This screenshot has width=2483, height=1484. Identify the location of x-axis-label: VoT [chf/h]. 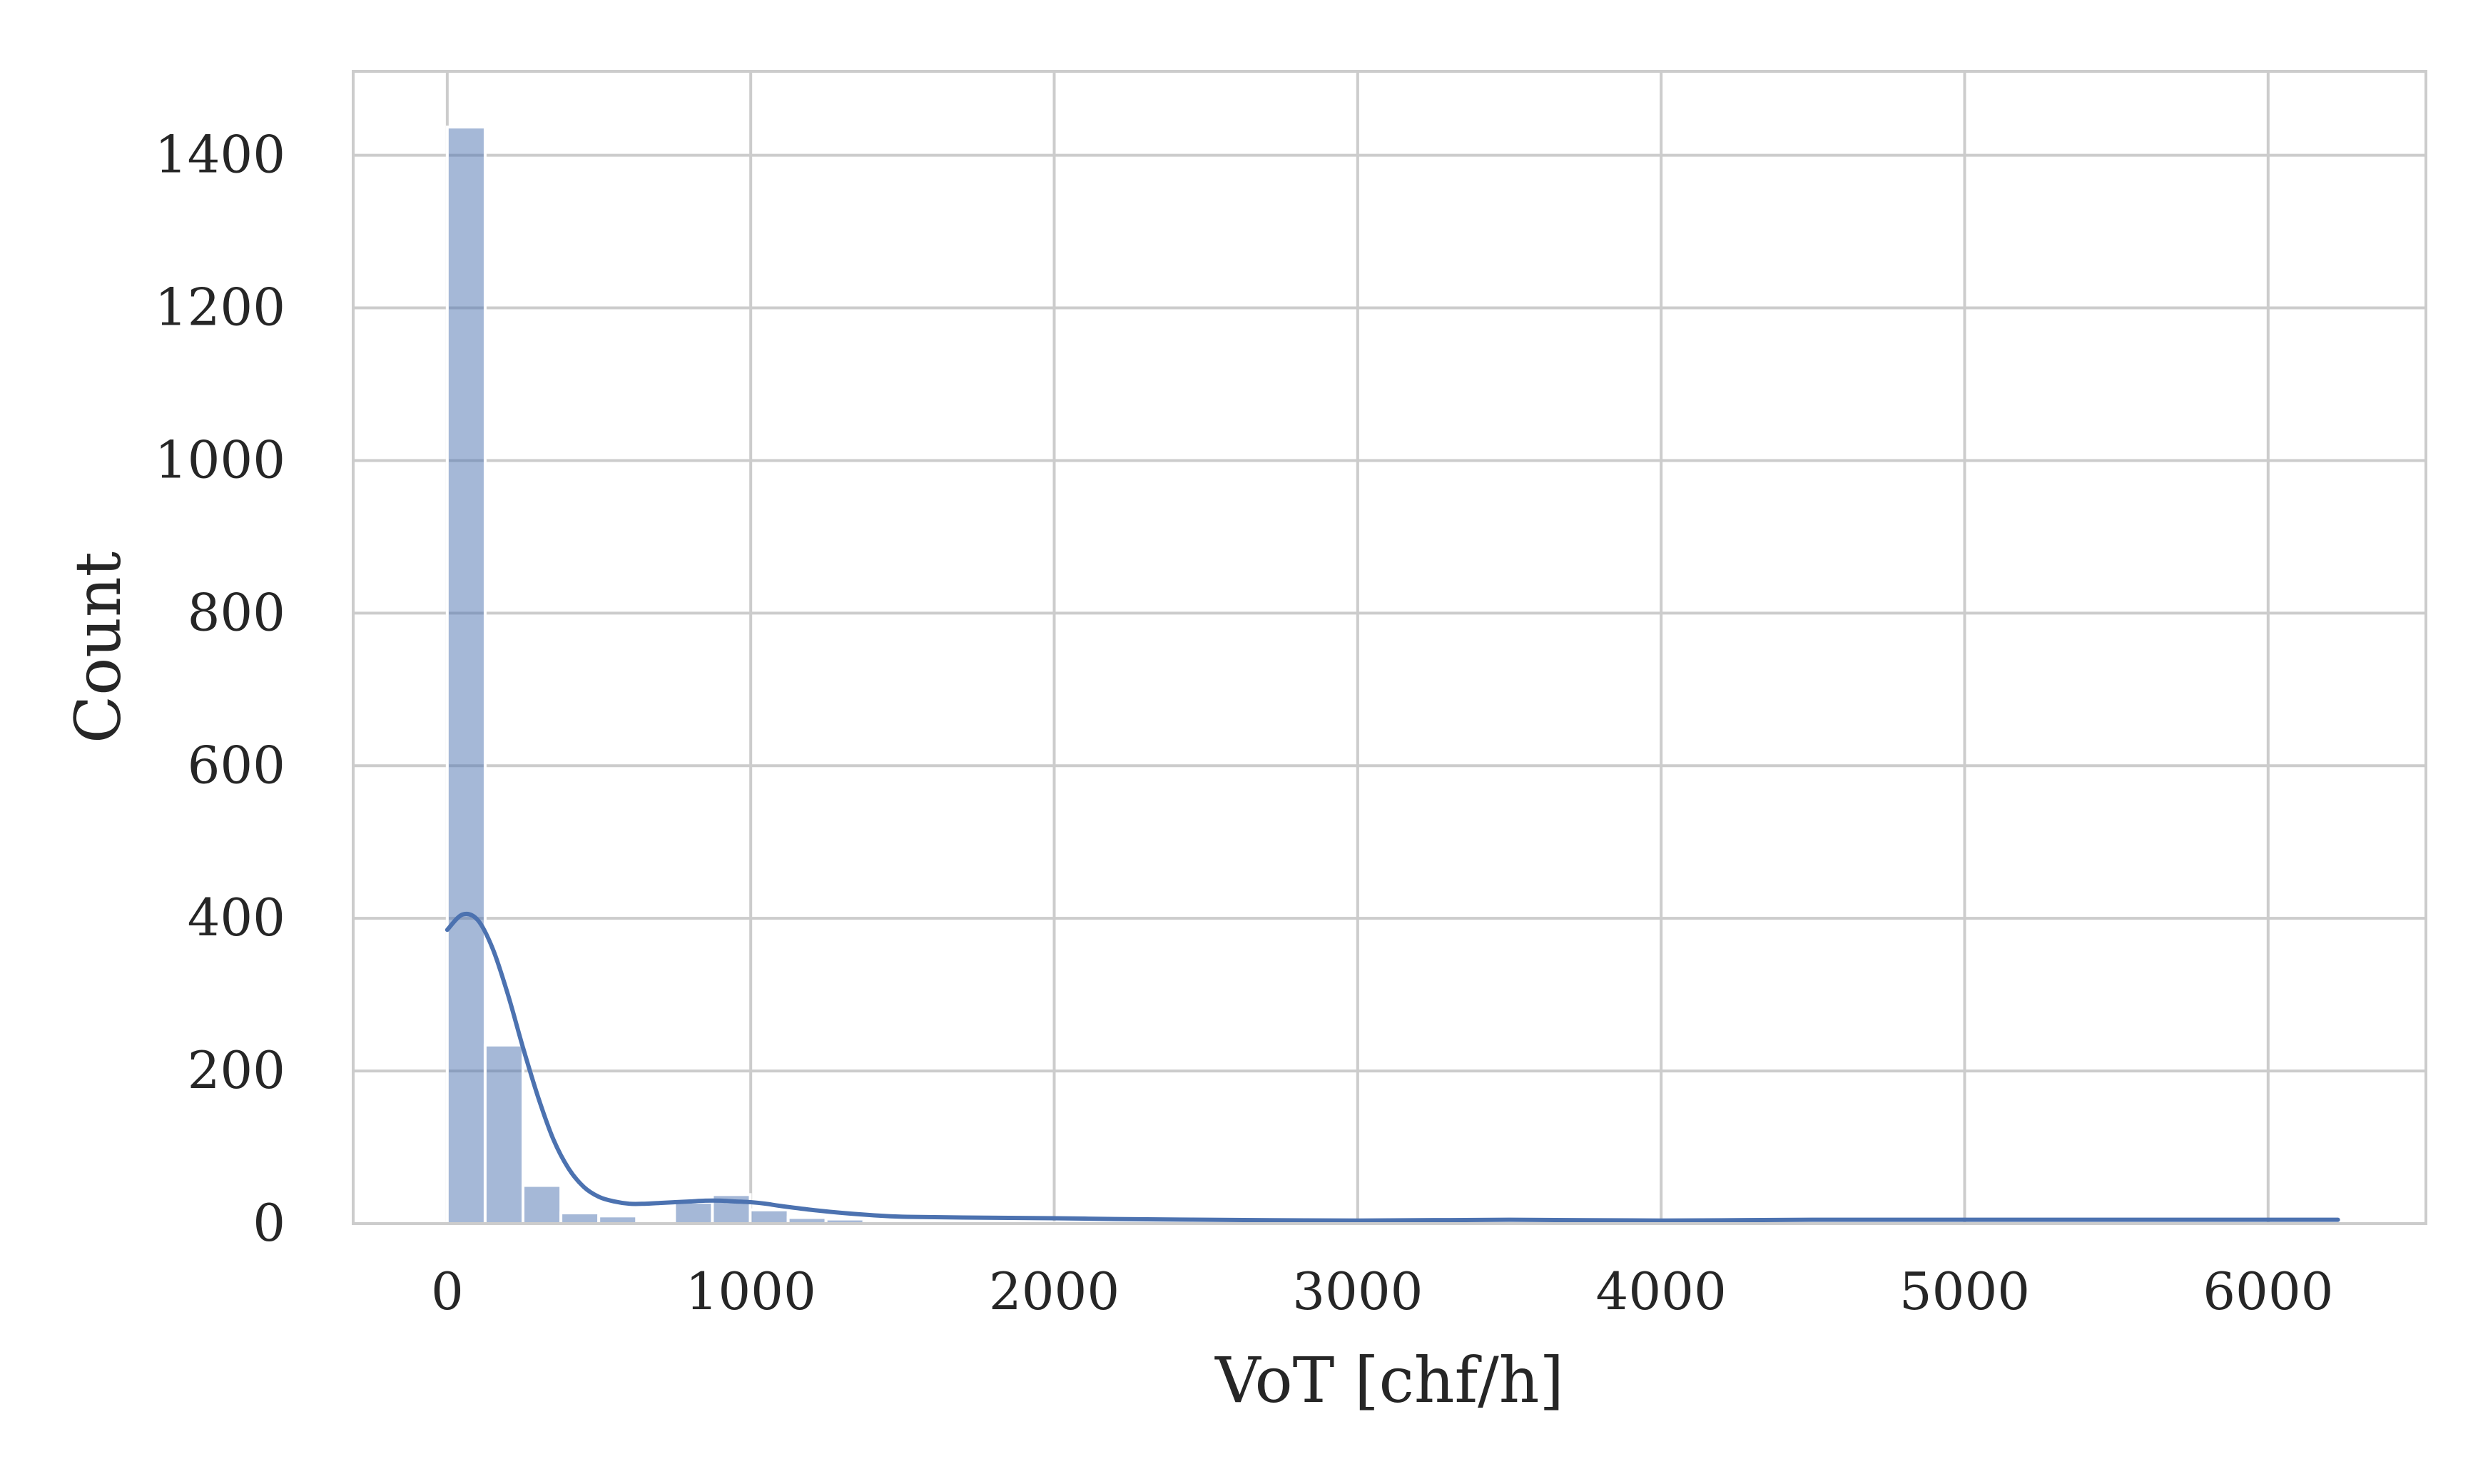
(1389, 1380).